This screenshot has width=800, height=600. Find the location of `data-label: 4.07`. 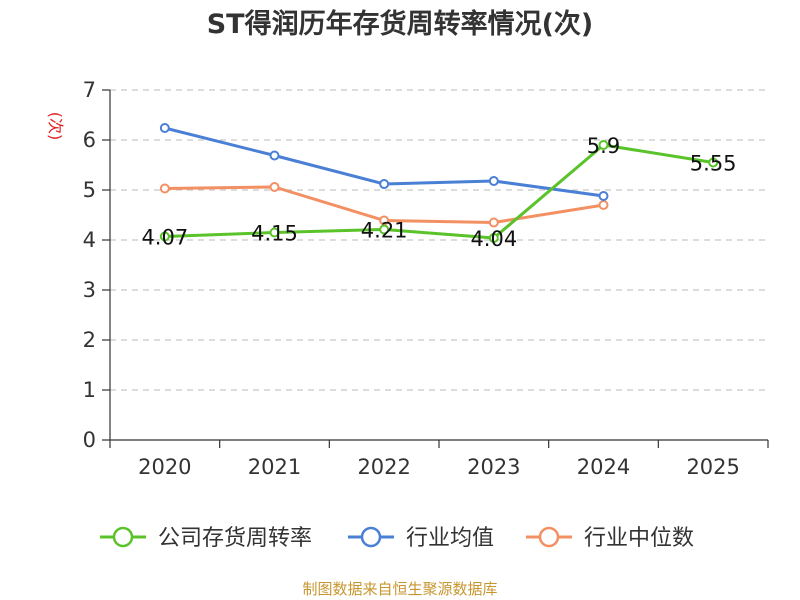

data-label: 4.07 is located at coordinates (164, 238).